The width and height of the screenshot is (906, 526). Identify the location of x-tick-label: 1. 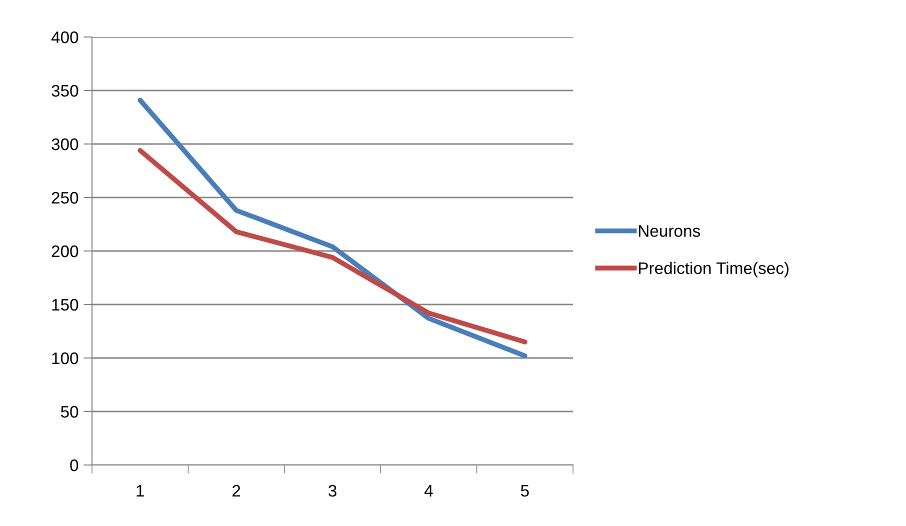
(140, 491).